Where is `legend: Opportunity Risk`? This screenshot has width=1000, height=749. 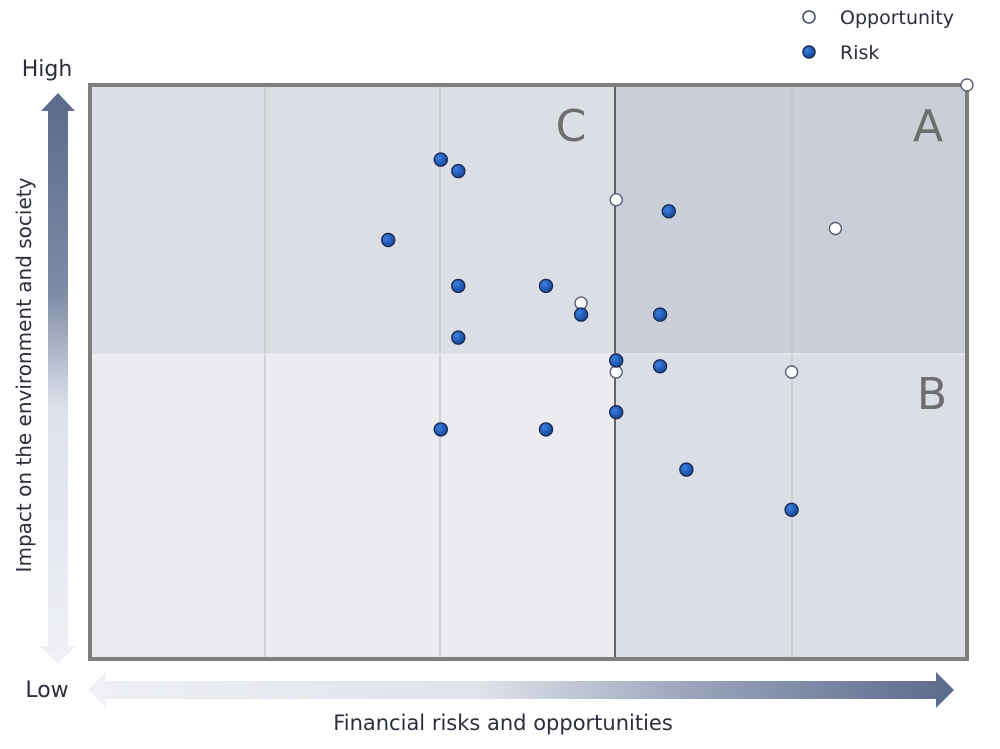 legend: Opportunity Risk is located at coordinates (878, 35).